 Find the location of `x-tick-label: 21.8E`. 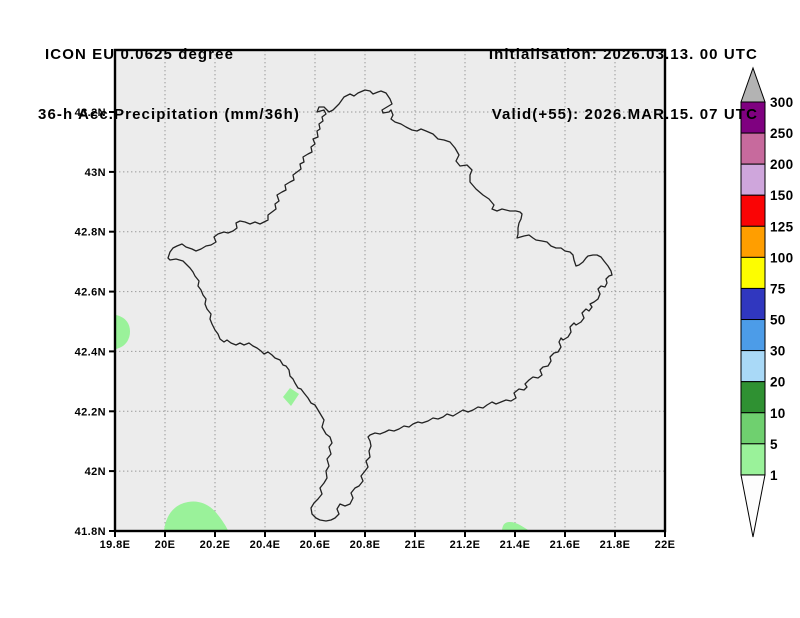

x-tick-label: 21.8E is located at coordinates (615, 545).